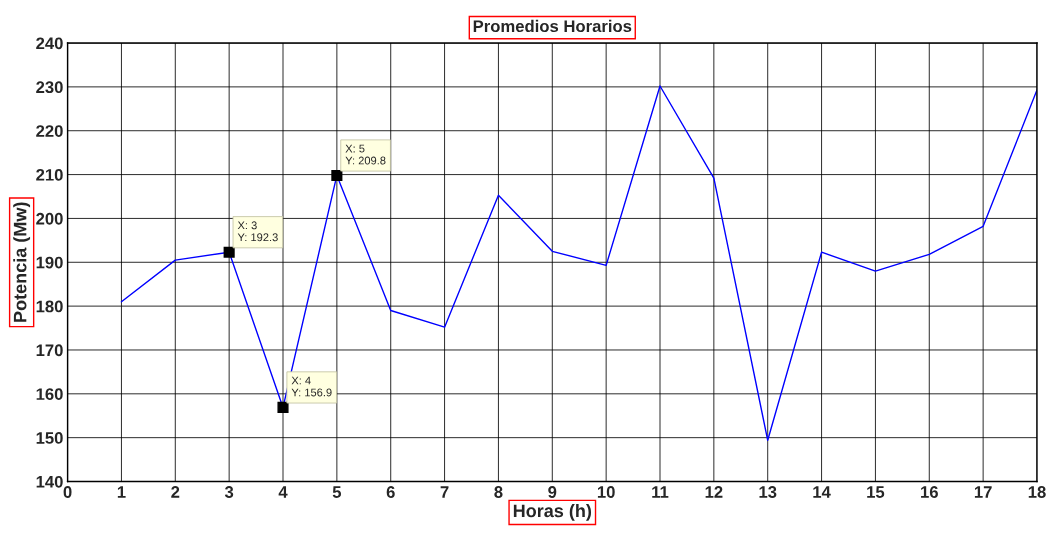  What do you see at coordinates (49, 87) in the screenshot?
I see `y-tick-label: 230` at bounding box center [49, 87].